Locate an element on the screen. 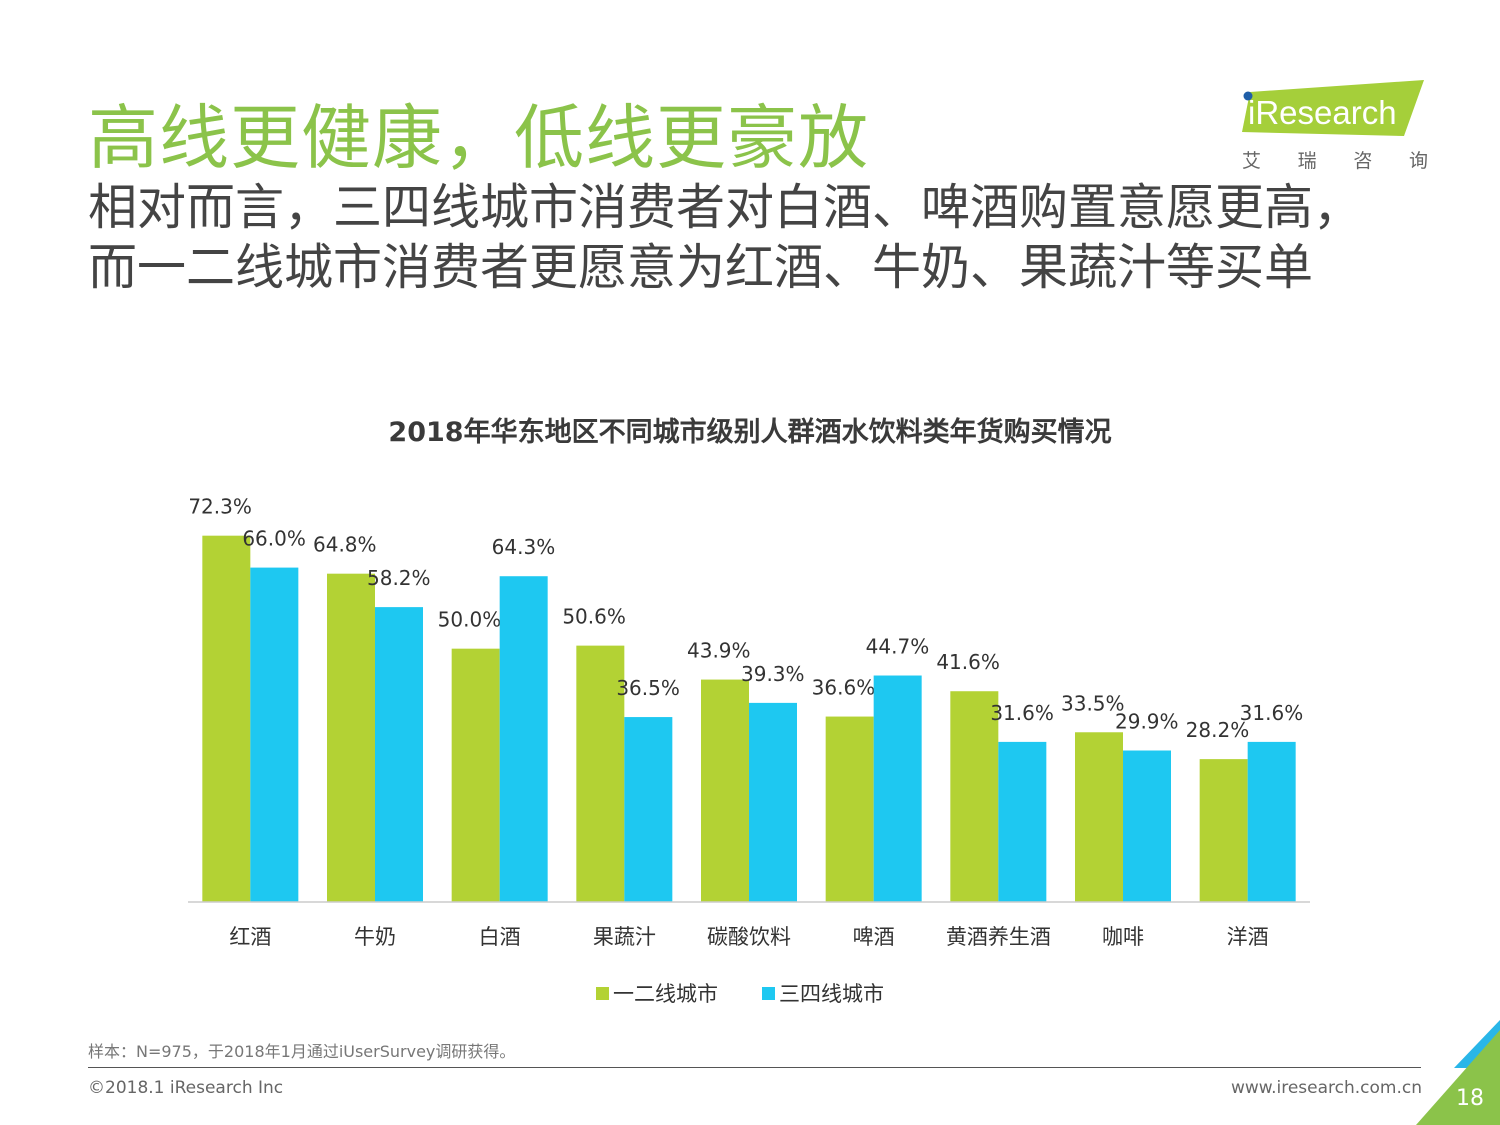  data-label-series-1: 33.5% is located at coordinates (1093, 703).